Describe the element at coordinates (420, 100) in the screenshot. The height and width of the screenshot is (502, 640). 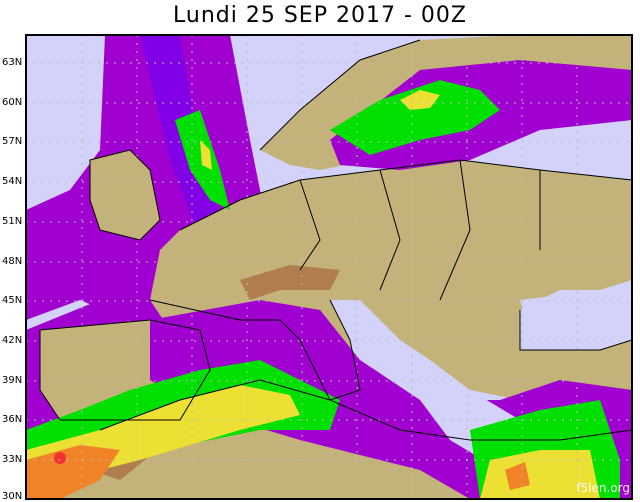
I see `precip-yellow-scandinavia` at that location.